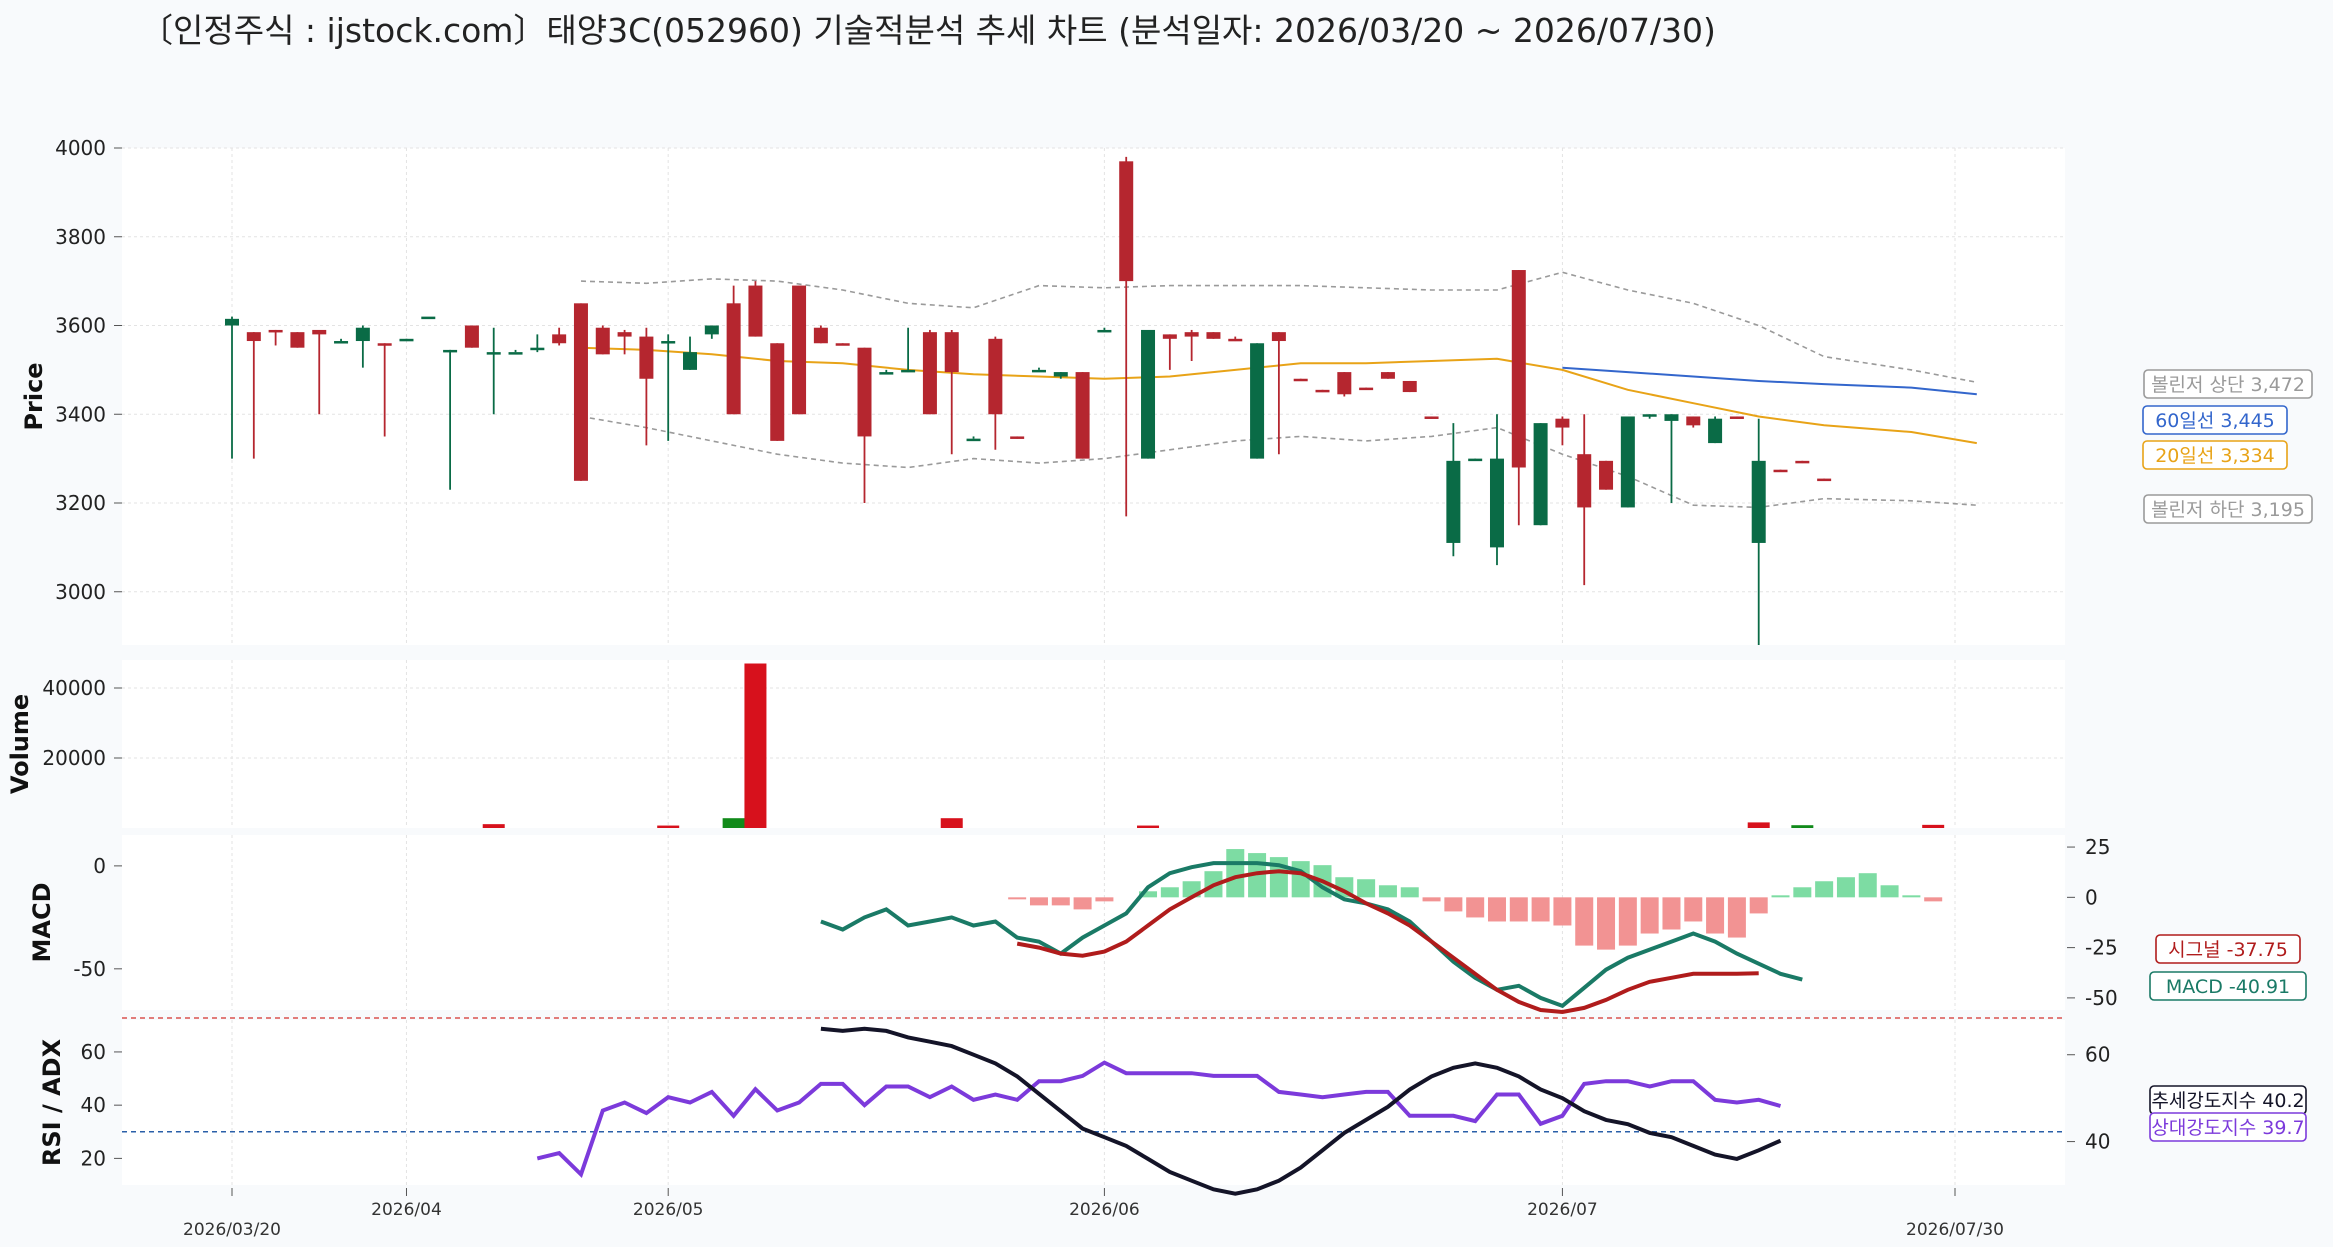 Image resolution: width=2333 pixels, height=1247 pixels. I want to click on legend-rsi: 상대강도지수 39.7, so click(2227, 1128).